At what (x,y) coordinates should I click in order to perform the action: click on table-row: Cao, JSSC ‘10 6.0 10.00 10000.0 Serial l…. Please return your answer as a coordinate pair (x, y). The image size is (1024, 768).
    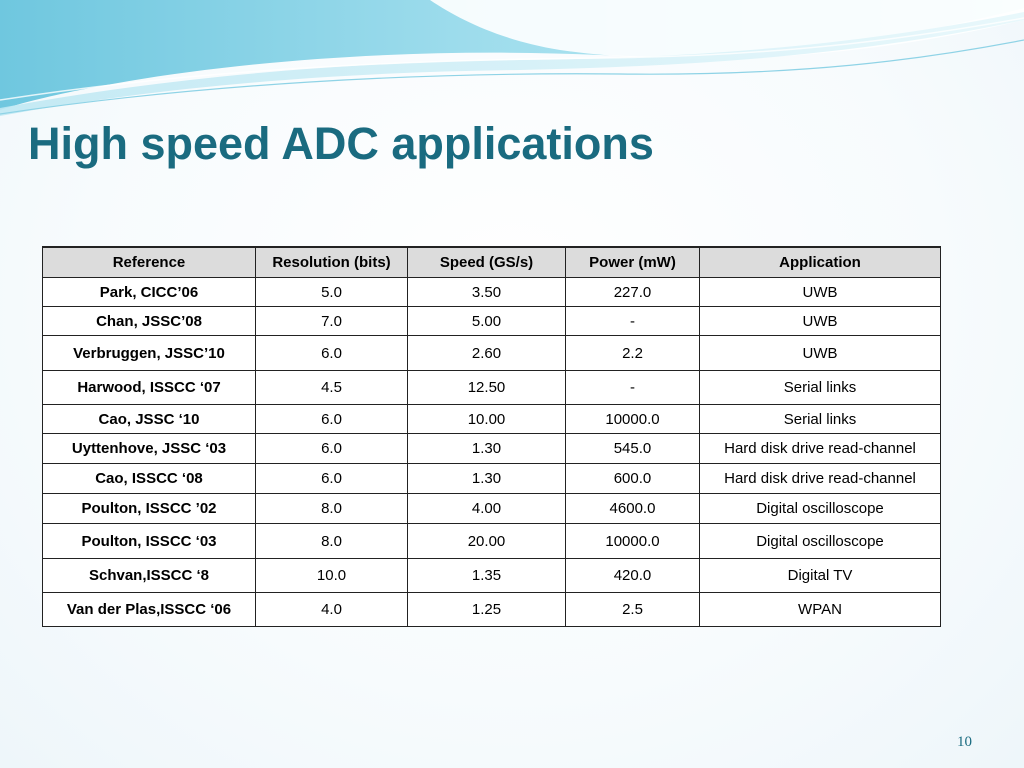
    Looking at the image, I should click on (491, 419).